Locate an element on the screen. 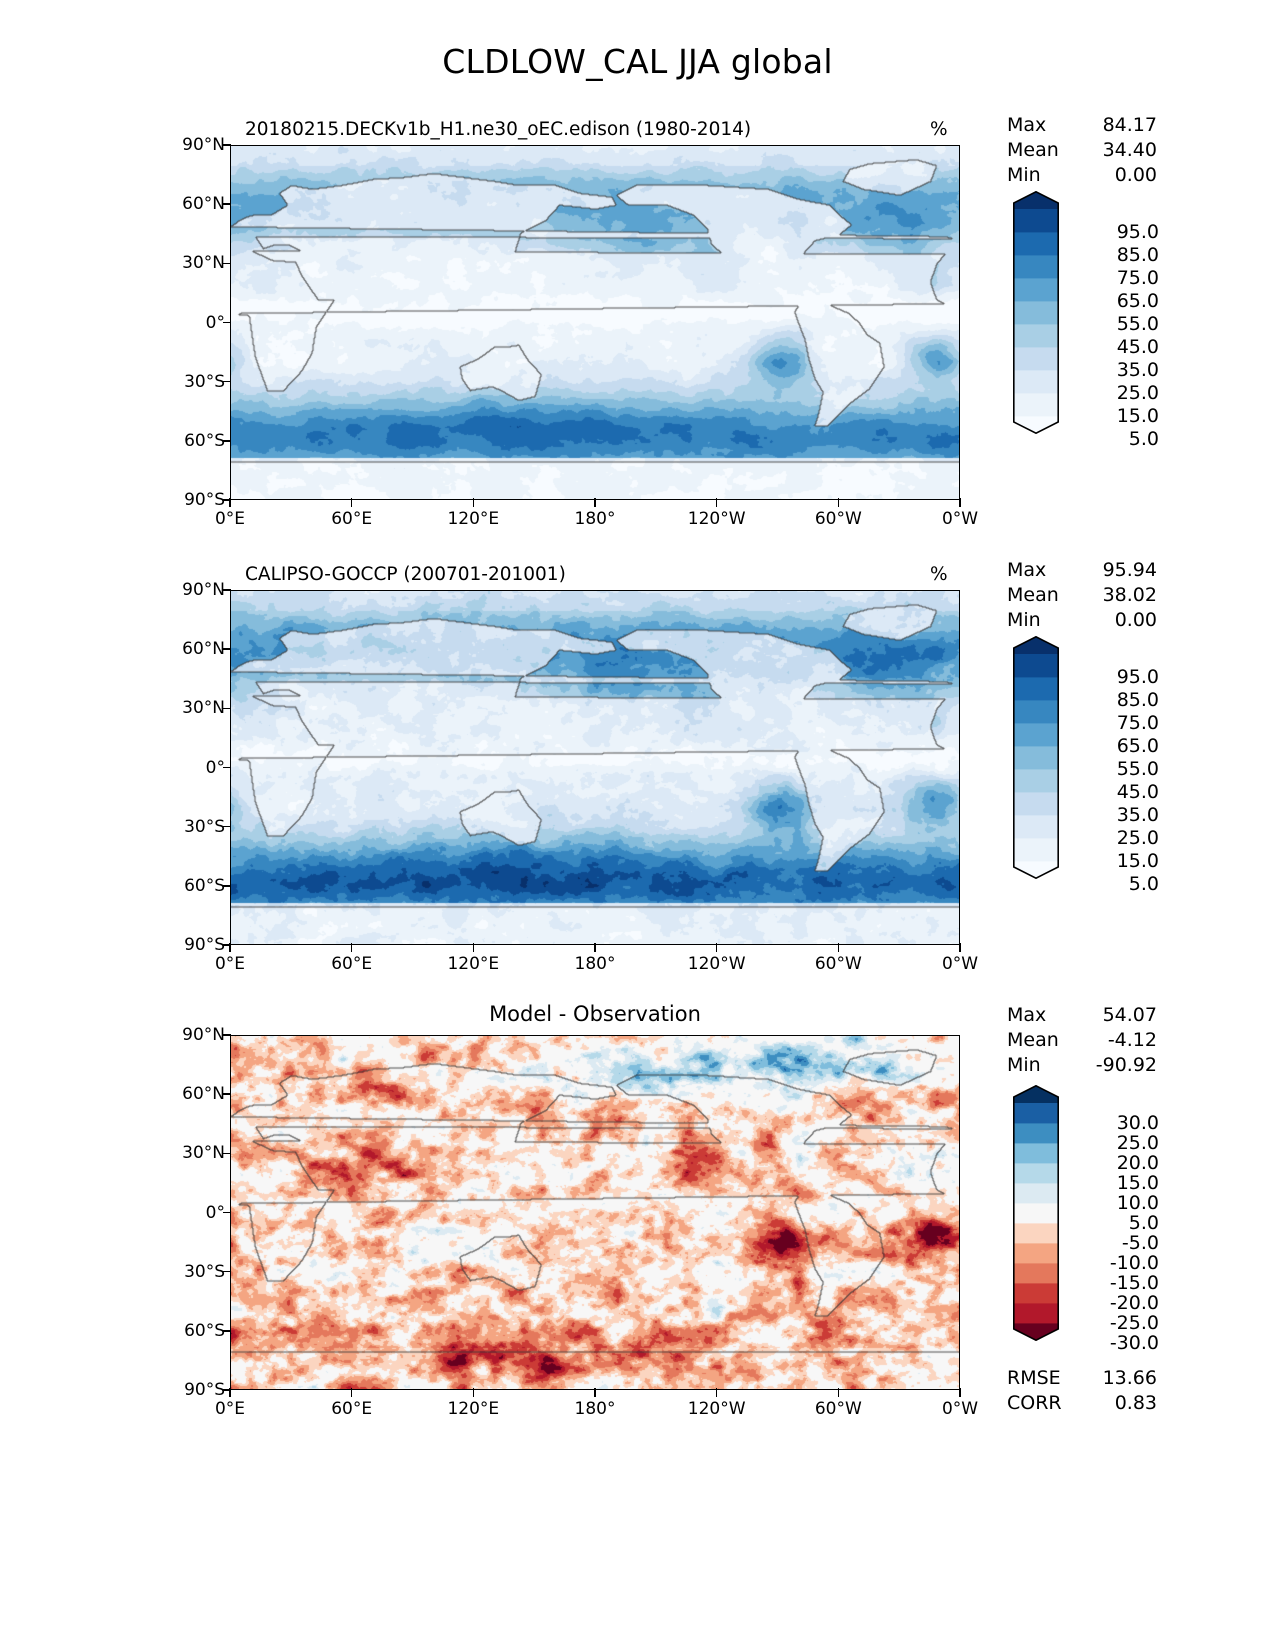 The width and height of the screenshot is (1275, 1650). colorbar-tick: -20.0 is located at coordinates (1134, 1303).